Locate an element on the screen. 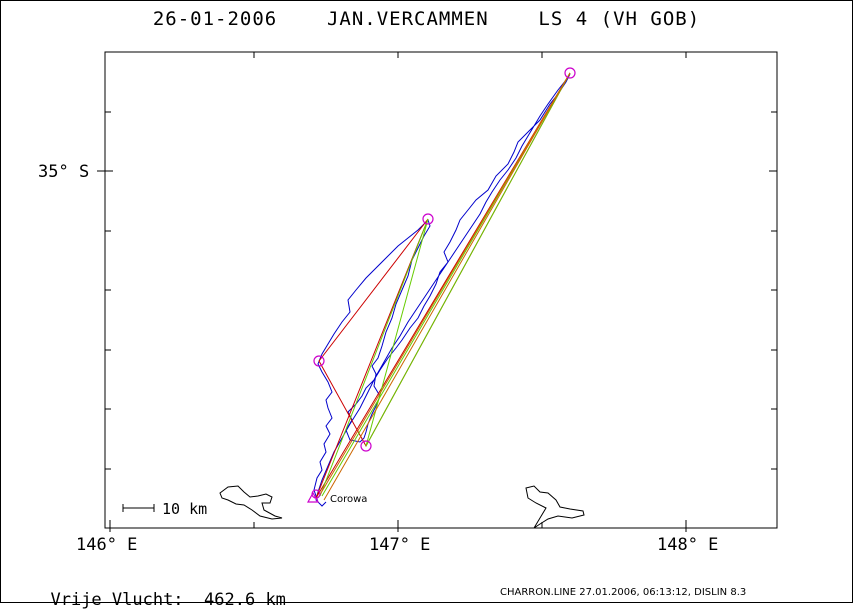  start-triangle-icon is located at coordinates (313, 497).